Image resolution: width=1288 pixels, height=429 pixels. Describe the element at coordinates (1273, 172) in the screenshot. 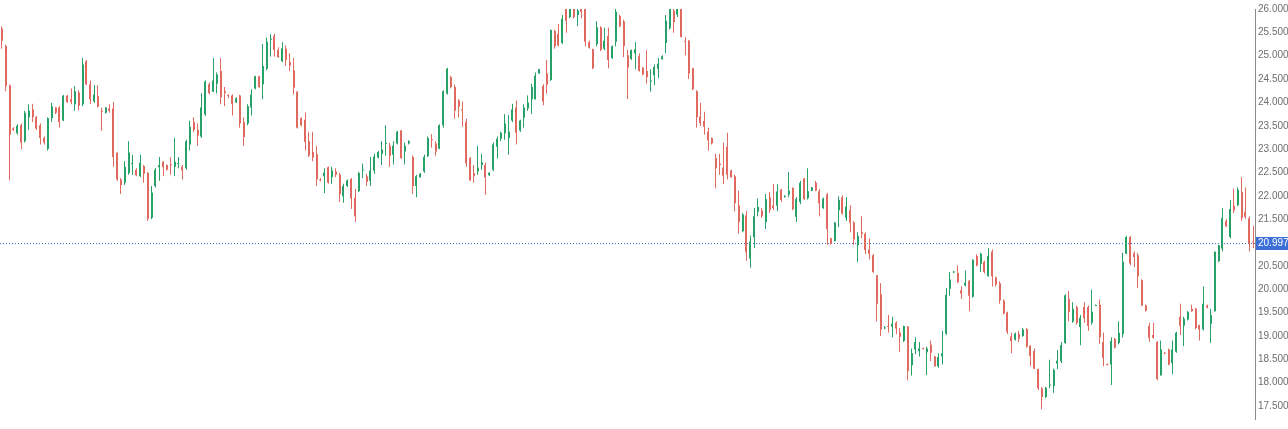

I see `y-tick-label: 22.500` at that location.